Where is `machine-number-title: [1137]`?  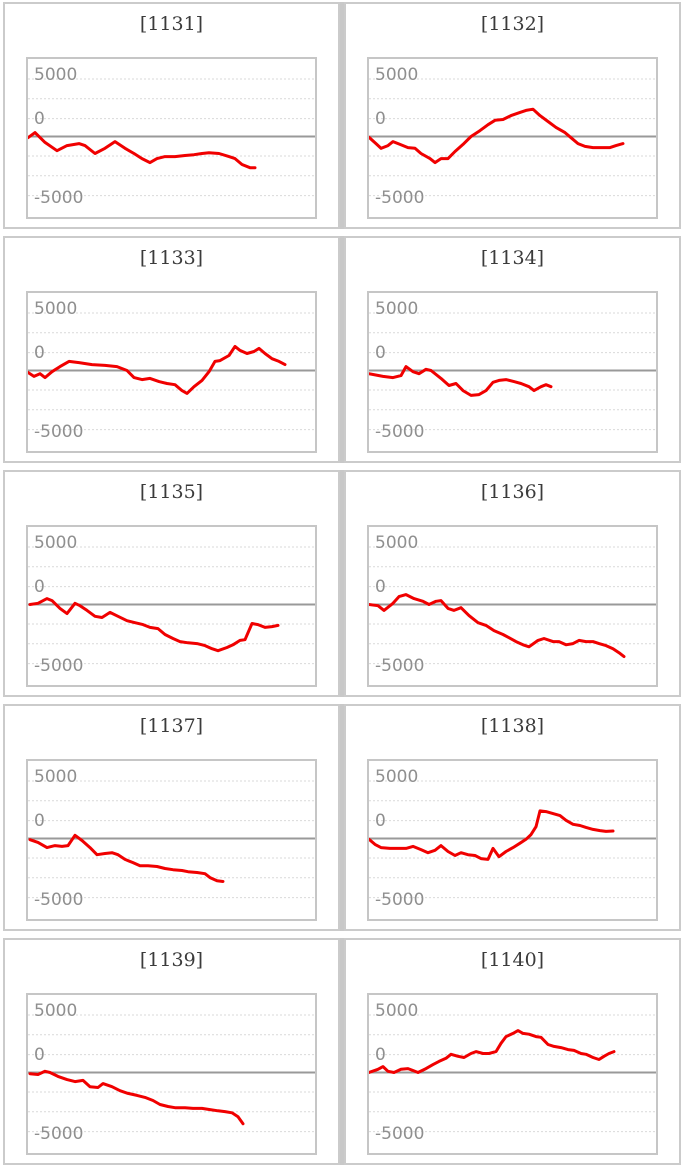
machine-number-title: [1137] is located at coordinates (171, 726).